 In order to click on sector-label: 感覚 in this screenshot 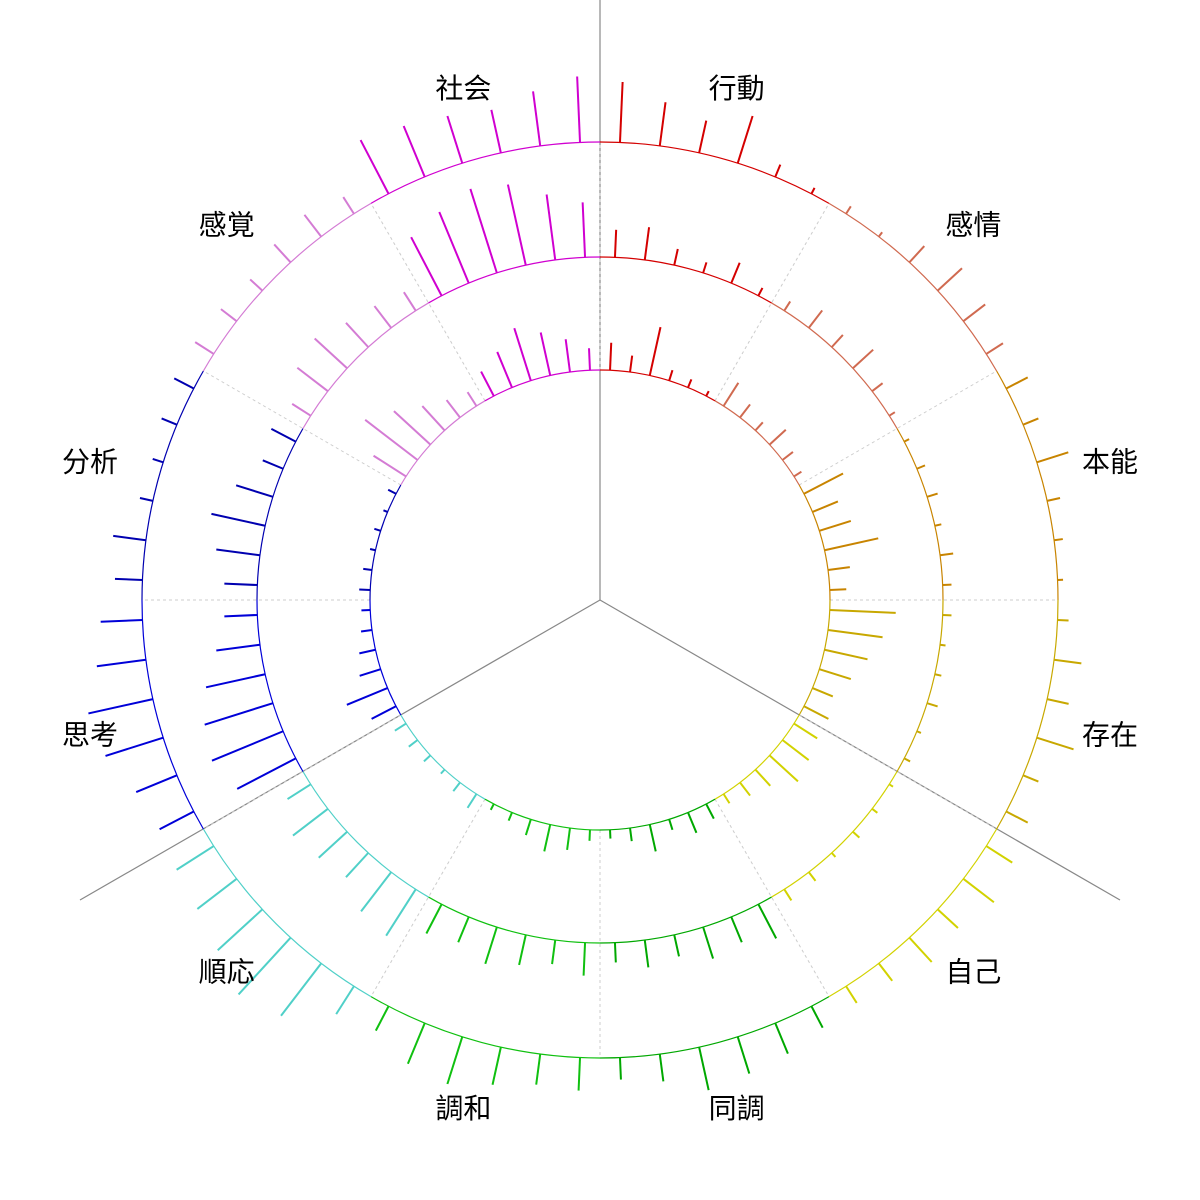, I will do `click(227, 225)`.